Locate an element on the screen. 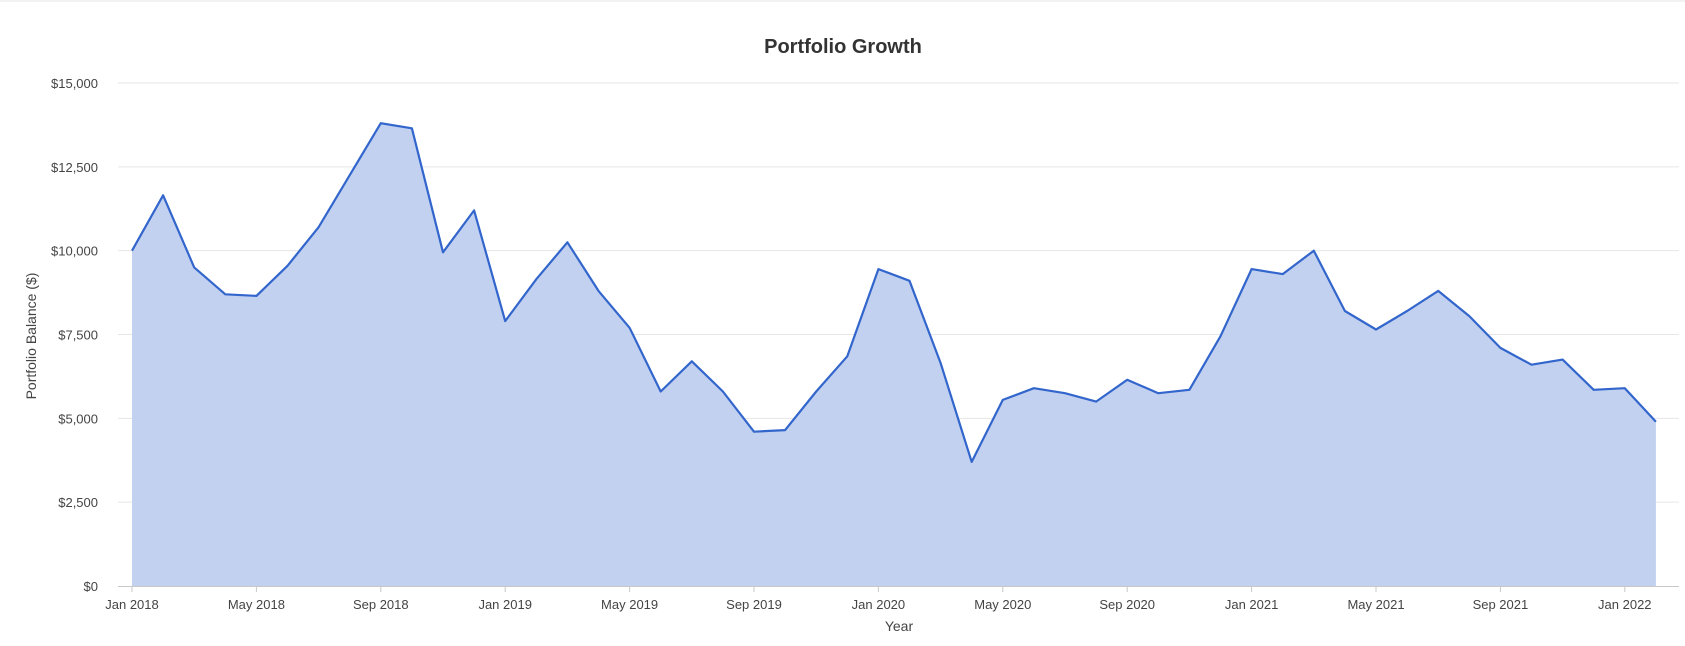 This screenshot has width=1685, height=646. y-tick-label: $5,000 is located at coordinates (78, 418).